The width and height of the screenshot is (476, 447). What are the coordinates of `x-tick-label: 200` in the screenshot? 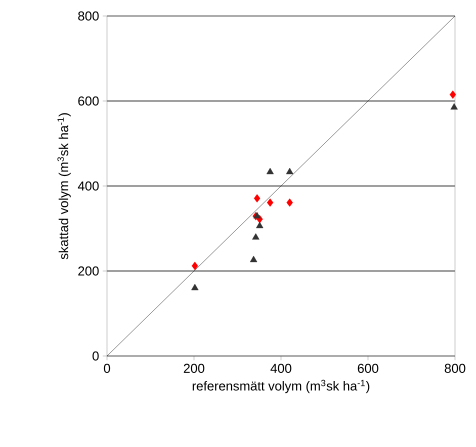 It's located at (194, 368).